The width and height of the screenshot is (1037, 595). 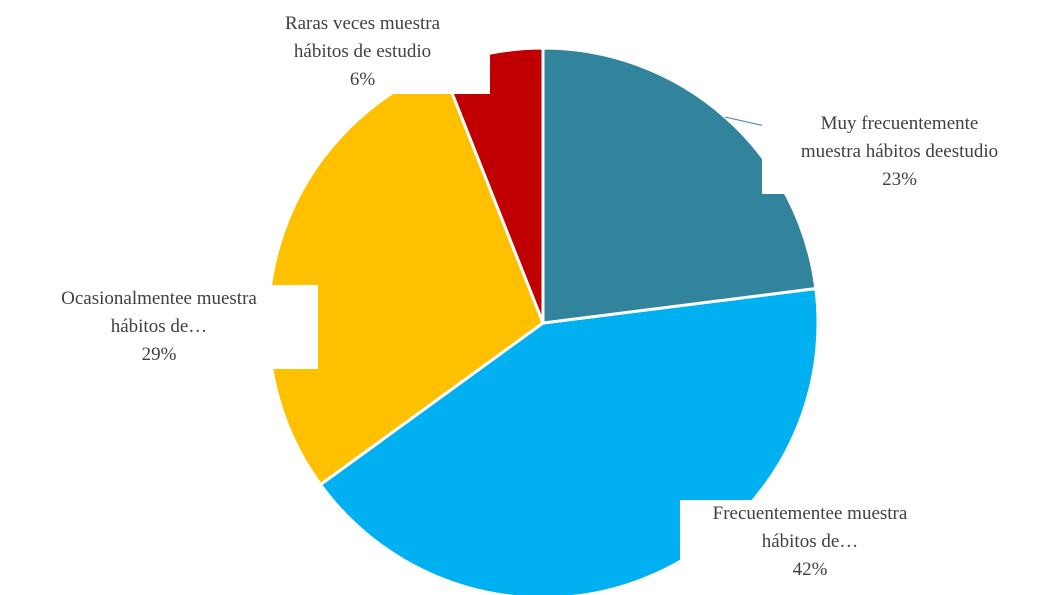 What do you see at coordinates (362, 37) in the screenshot?
I see `category-label: Raras veces muestra hábitos de estudio` at bounding box center [362, 37].